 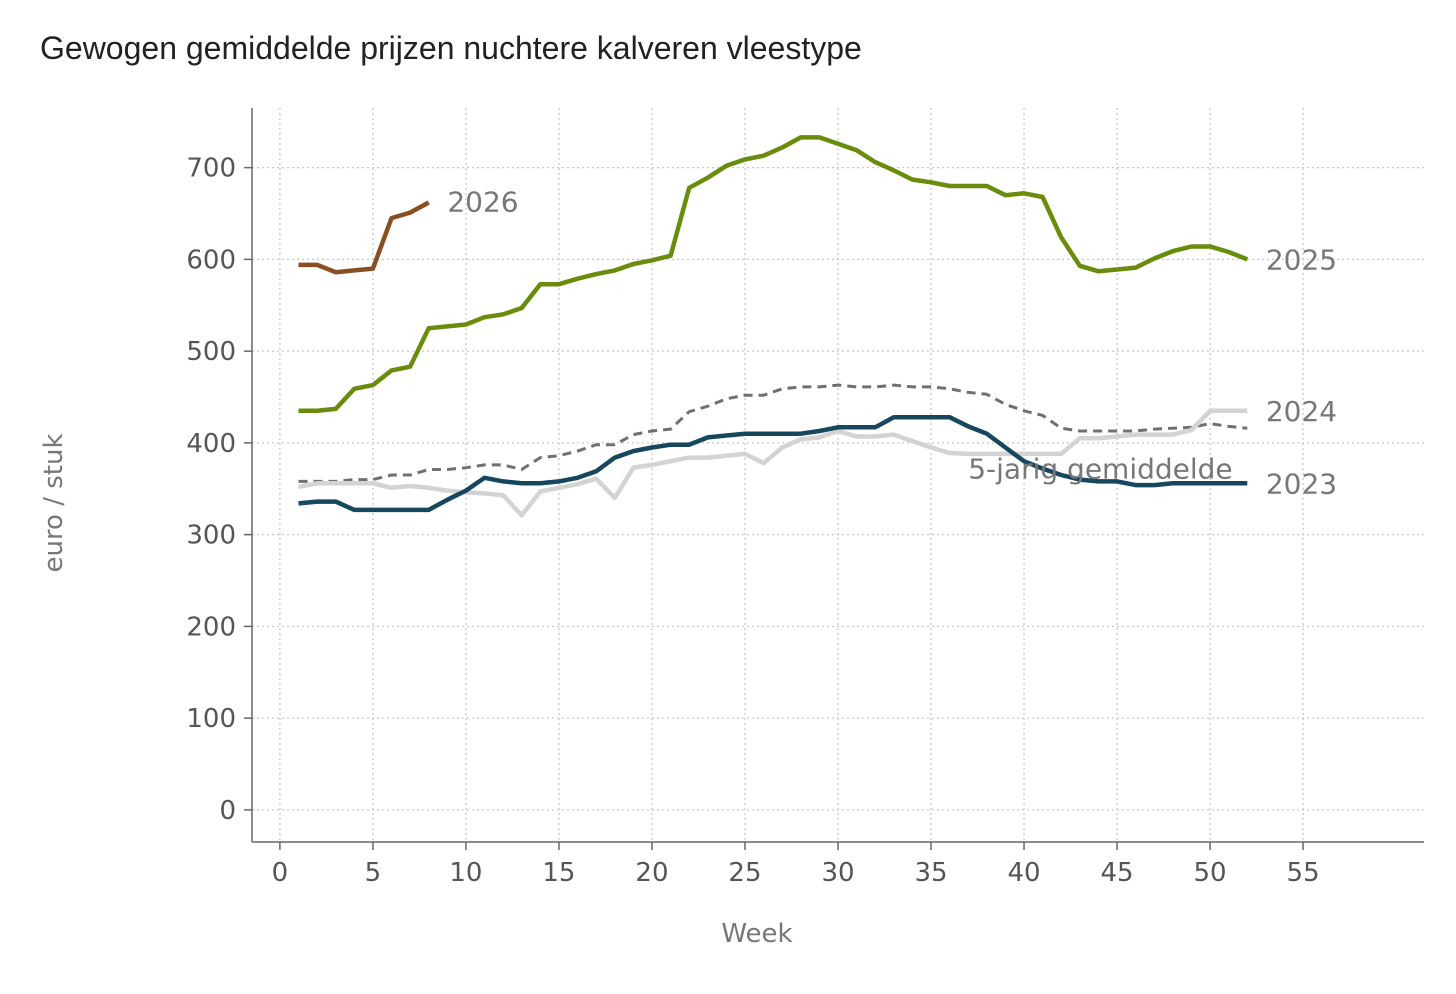 I want to click on series-line-2024, so click(x=773, y=463).